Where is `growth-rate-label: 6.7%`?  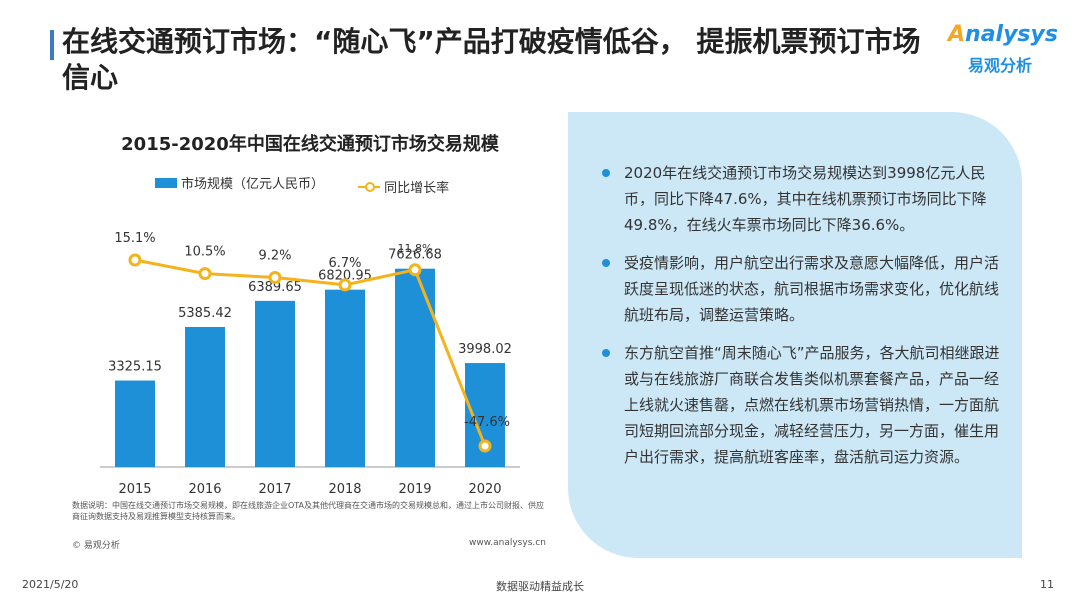 growth-rate-label: 6.7% is located at coordinates (344, 263).